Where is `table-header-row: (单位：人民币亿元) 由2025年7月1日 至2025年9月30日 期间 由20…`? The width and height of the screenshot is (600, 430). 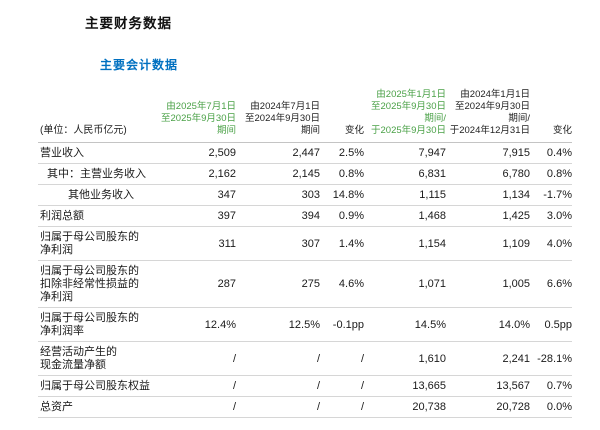 table-header-row: (单位：人民币亿元) 由2025年7月1日 至2025年9月30日 期间 由20… is located at coordinates (305, 115).